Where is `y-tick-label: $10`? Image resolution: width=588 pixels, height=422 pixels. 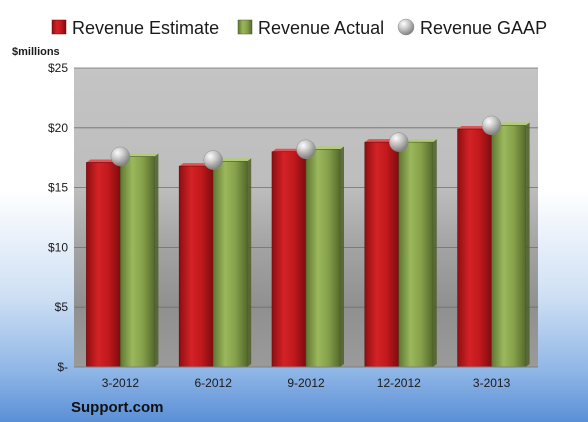
y-tick-label: $10 is located at coordinates (58, 247).